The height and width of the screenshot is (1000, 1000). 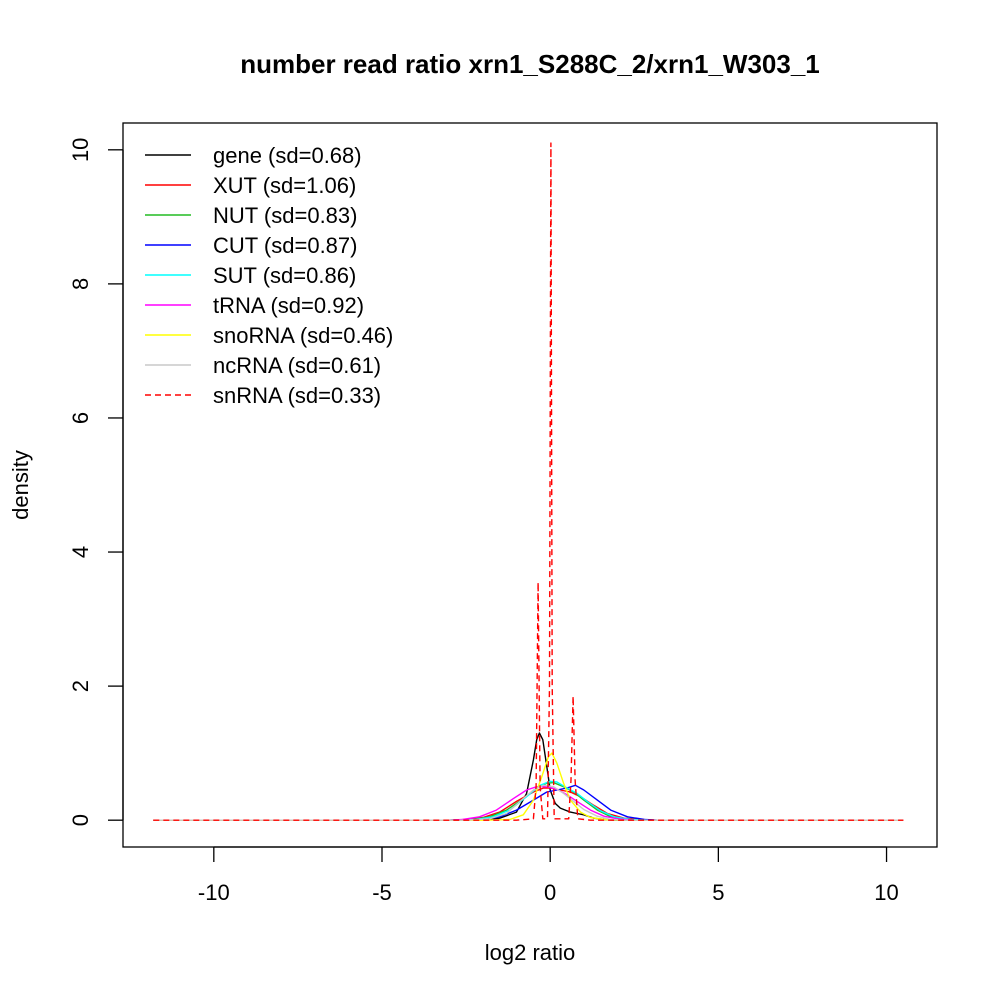 I want to click on legend-label: NUT (sd=0.83), so click(x=285, y=215).